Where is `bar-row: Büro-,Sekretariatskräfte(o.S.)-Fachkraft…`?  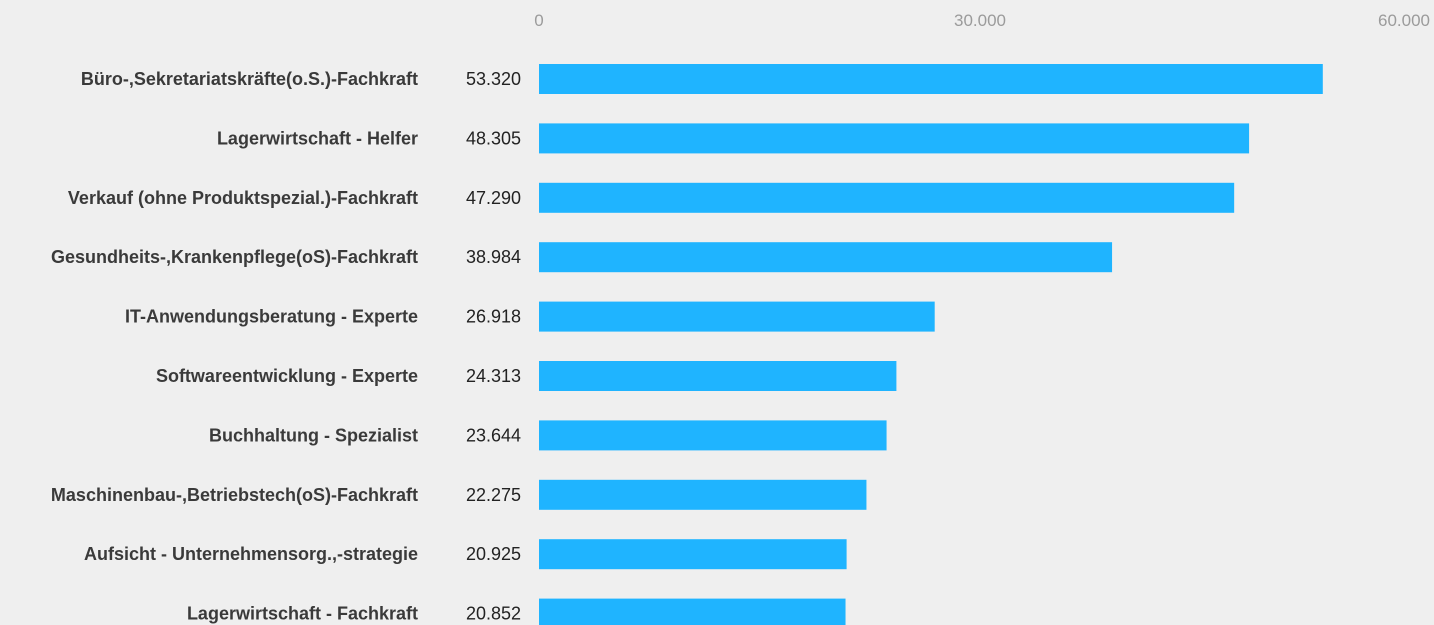
bar-row: Büro-,Sekretariatskräfte(o.S.)-Fachkraft… is located at coordinates (702, 79).